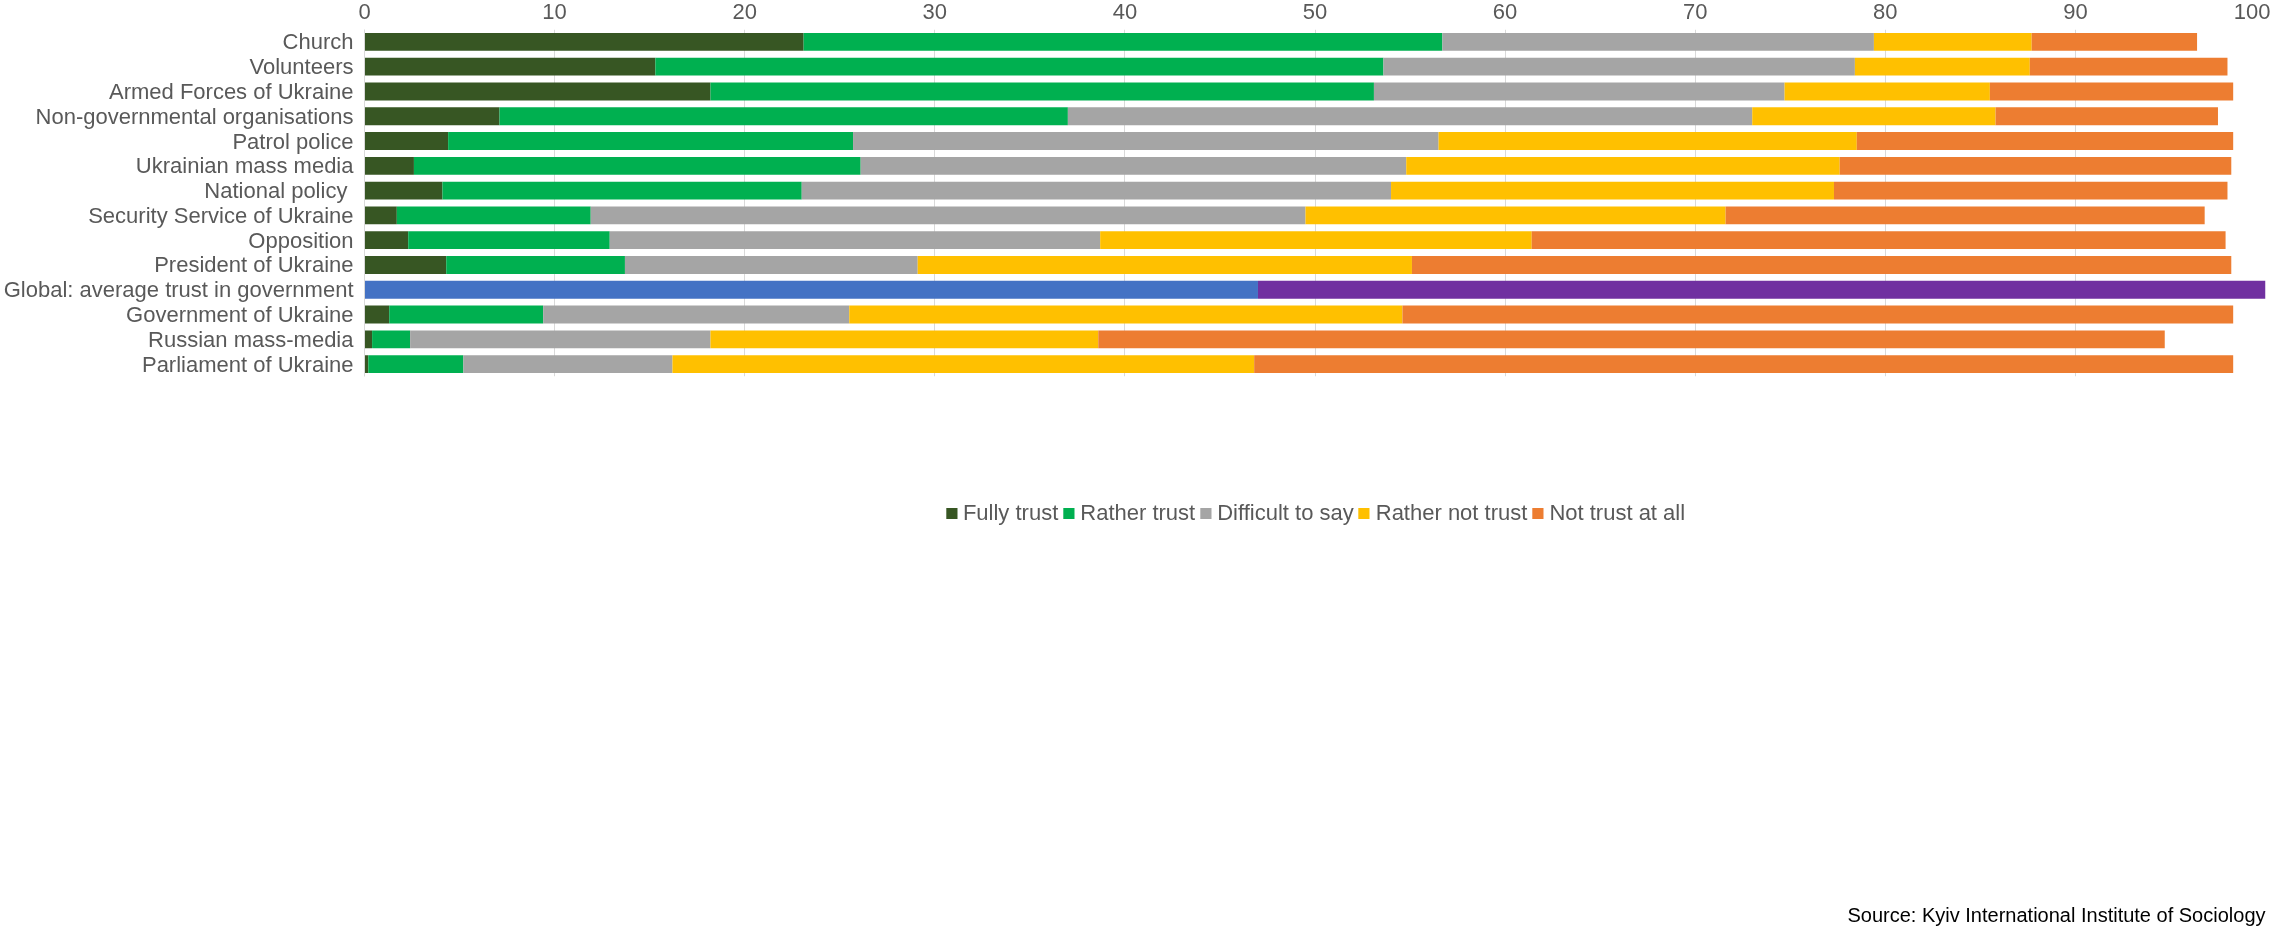 The image size is (2284, 942). What do you see at coordinates (276, 191) in the screenshot?
I see `y-tick-label: National policy` at bounding box center [276, 191].